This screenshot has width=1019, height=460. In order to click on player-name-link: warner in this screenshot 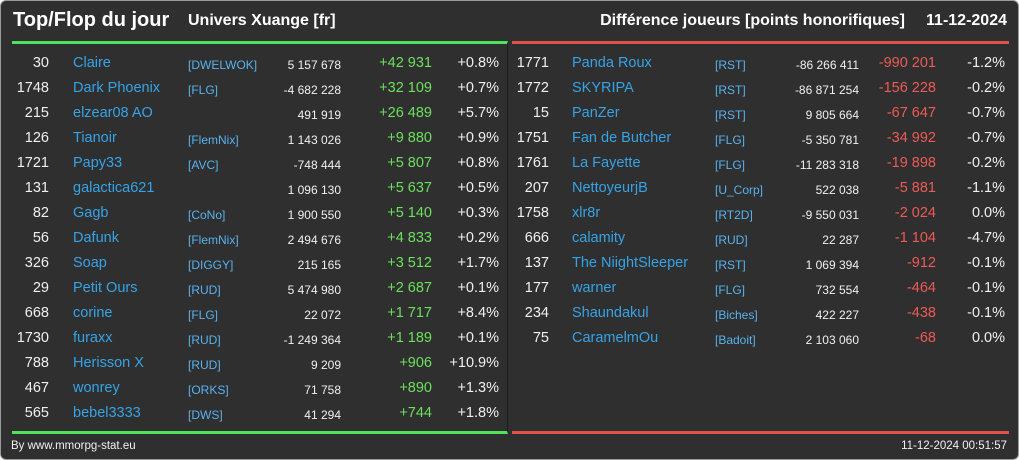, I will do `click(594, 288)`.